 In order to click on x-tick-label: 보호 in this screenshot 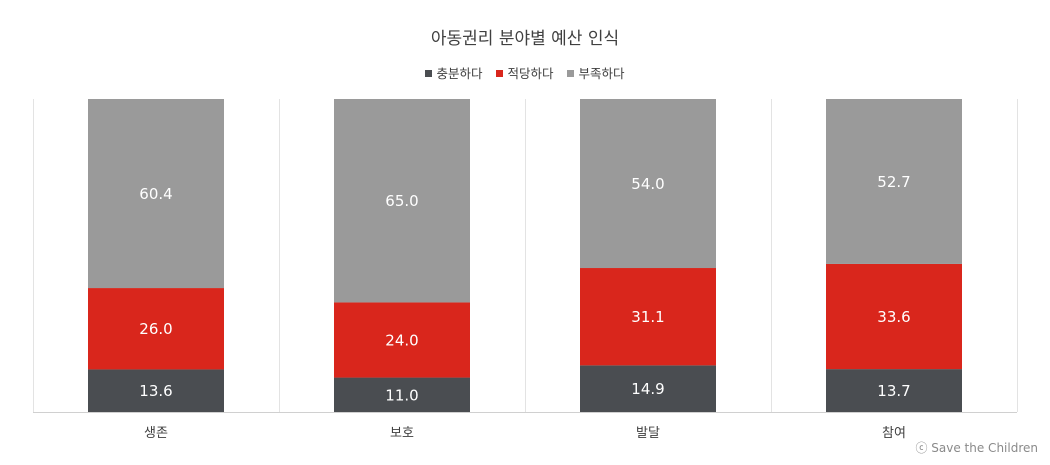, I will do `click(402, 433)`.